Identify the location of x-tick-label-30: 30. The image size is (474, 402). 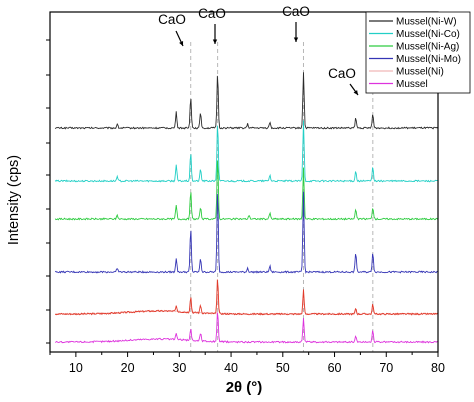
(179, 368).